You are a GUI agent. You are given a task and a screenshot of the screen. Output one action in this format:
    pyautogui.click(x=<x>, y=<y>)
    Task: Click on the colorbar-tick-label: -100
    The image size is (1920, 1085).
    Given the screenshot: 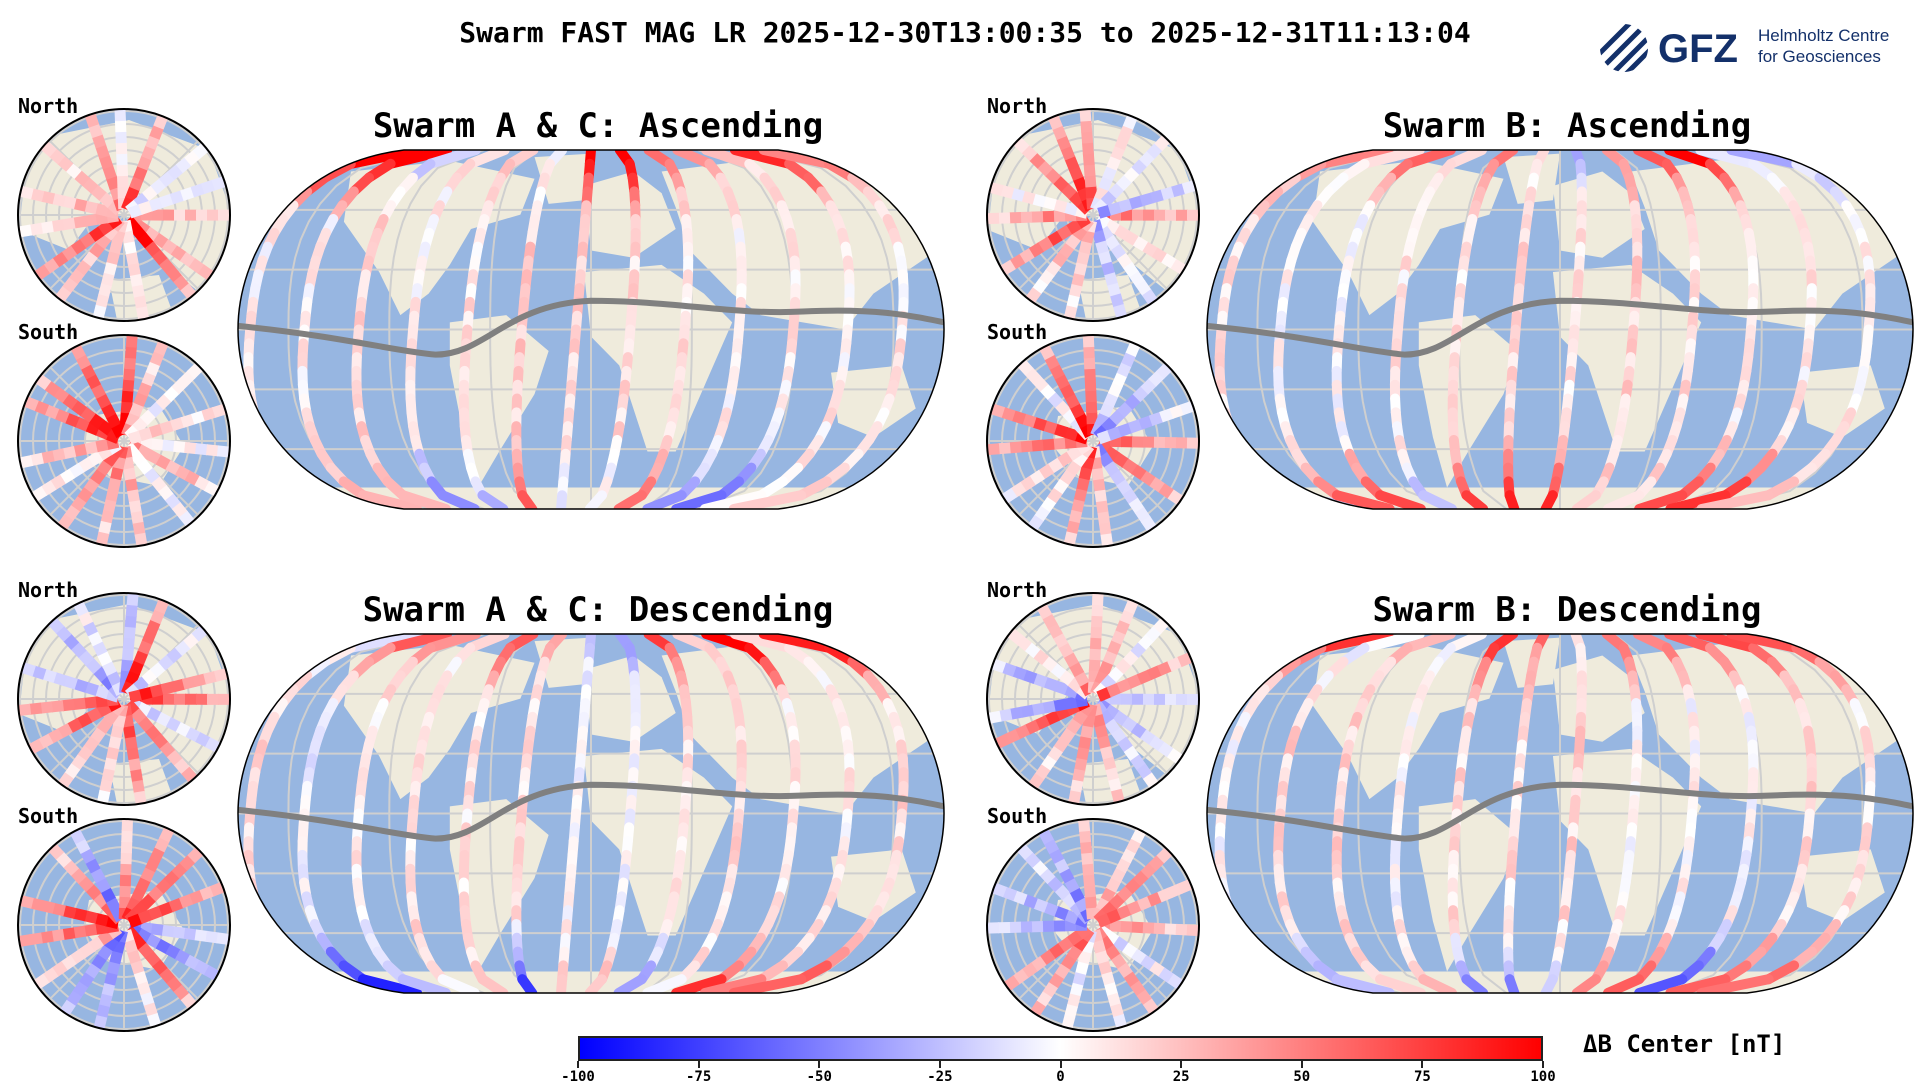 What is the action you would take?
    pyautogui.click(x=578, y=1077)
    